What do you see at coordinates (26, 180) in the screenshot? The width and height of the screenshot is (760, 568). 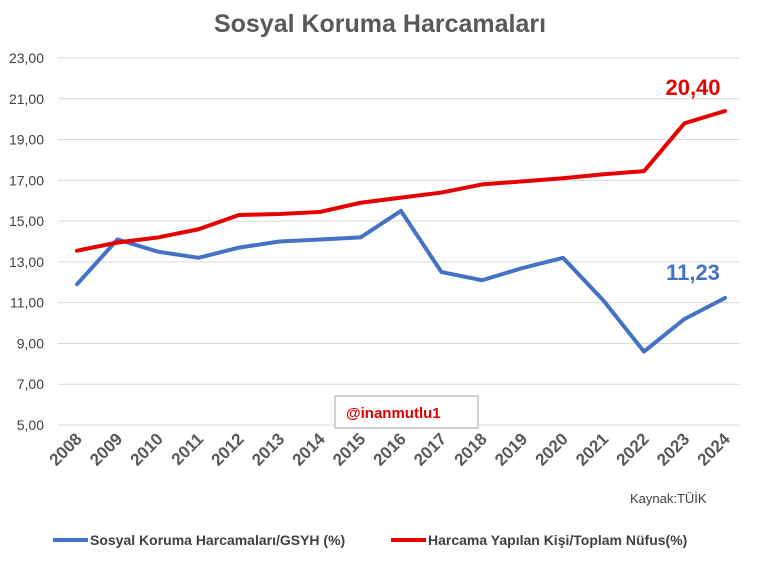 I see `y-tick-label: 17,00` at bounding box center [26, 180].